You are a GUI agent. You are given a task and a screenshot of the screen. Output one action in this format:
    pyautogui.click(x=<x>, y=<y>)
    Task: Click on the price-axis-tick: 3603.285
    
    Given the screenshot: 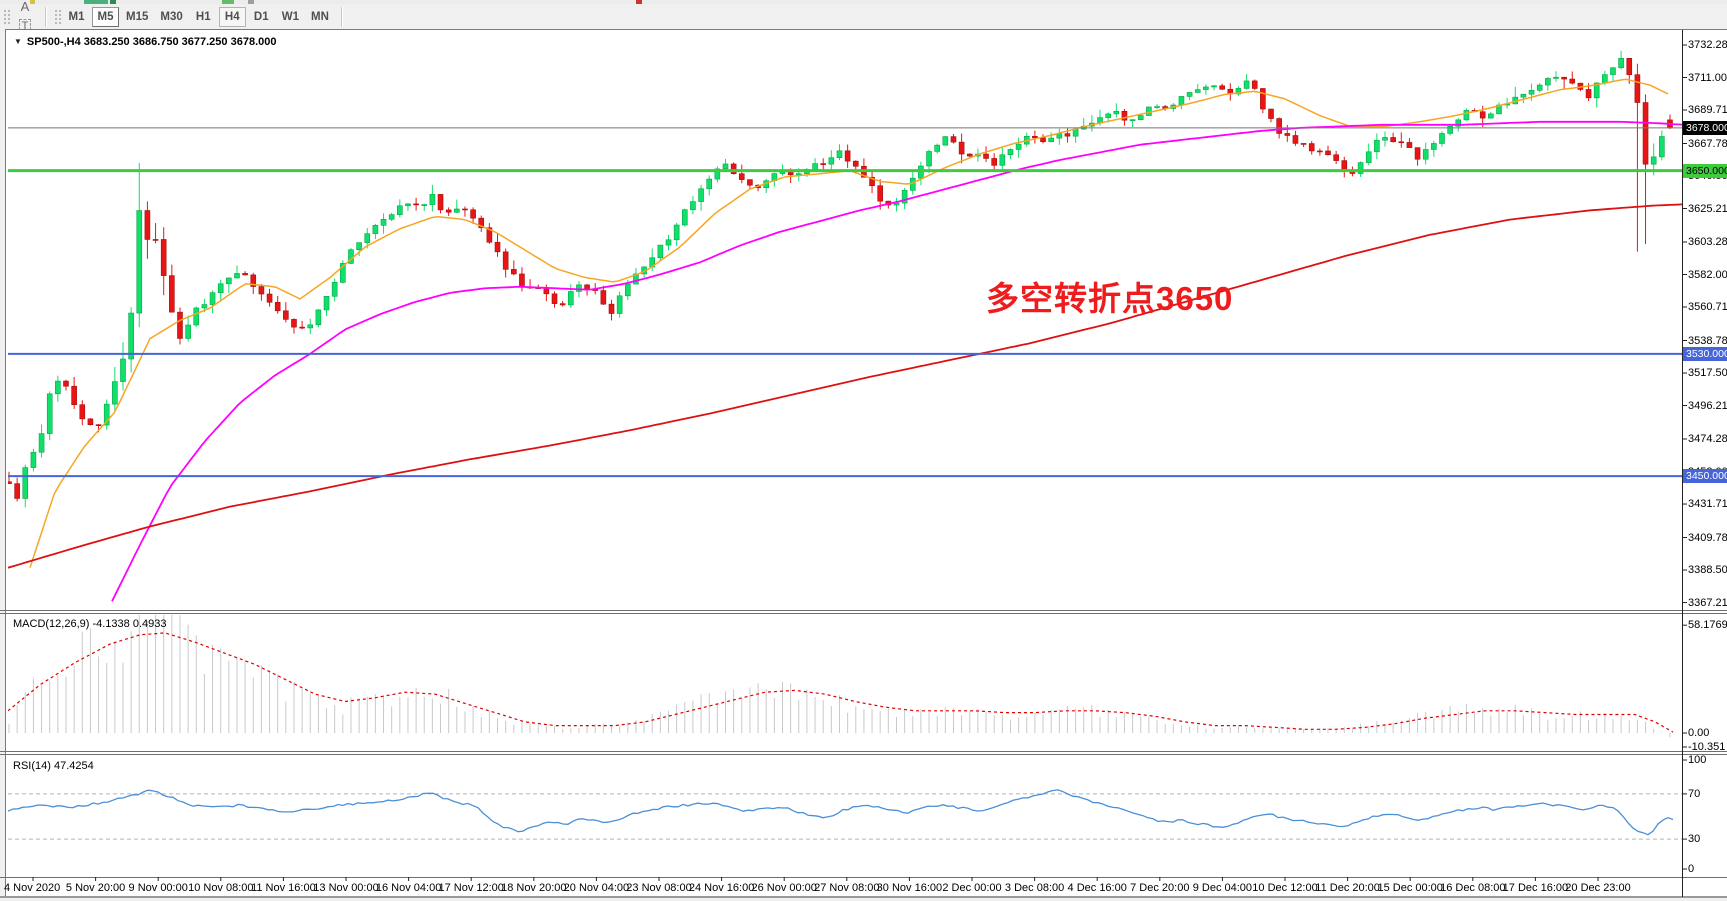 What is the action you would take?
    pyautogui.click(x=1707, y=242)
    